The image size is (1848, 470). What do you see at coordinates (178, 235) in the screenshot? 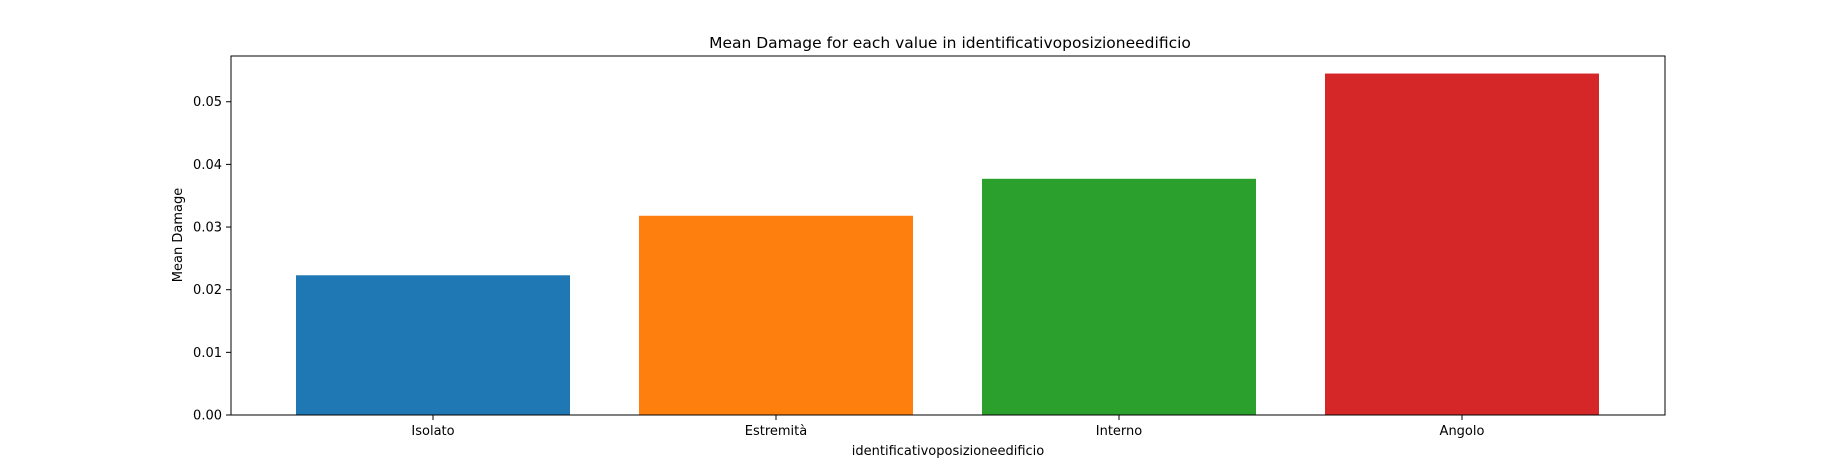
I see `y-axis-title: Mean Damage` at bounding box center [178, 235].